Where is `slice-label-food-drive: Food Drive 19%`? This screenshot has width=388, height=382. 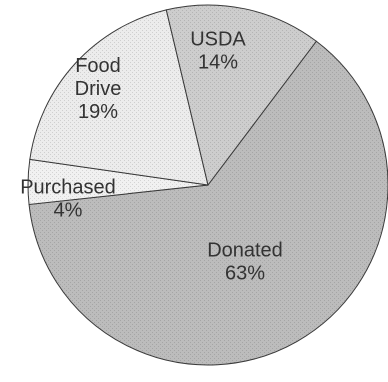
slice-label-food-drive: Food Drive 19% is located at coordinates (98, 89).